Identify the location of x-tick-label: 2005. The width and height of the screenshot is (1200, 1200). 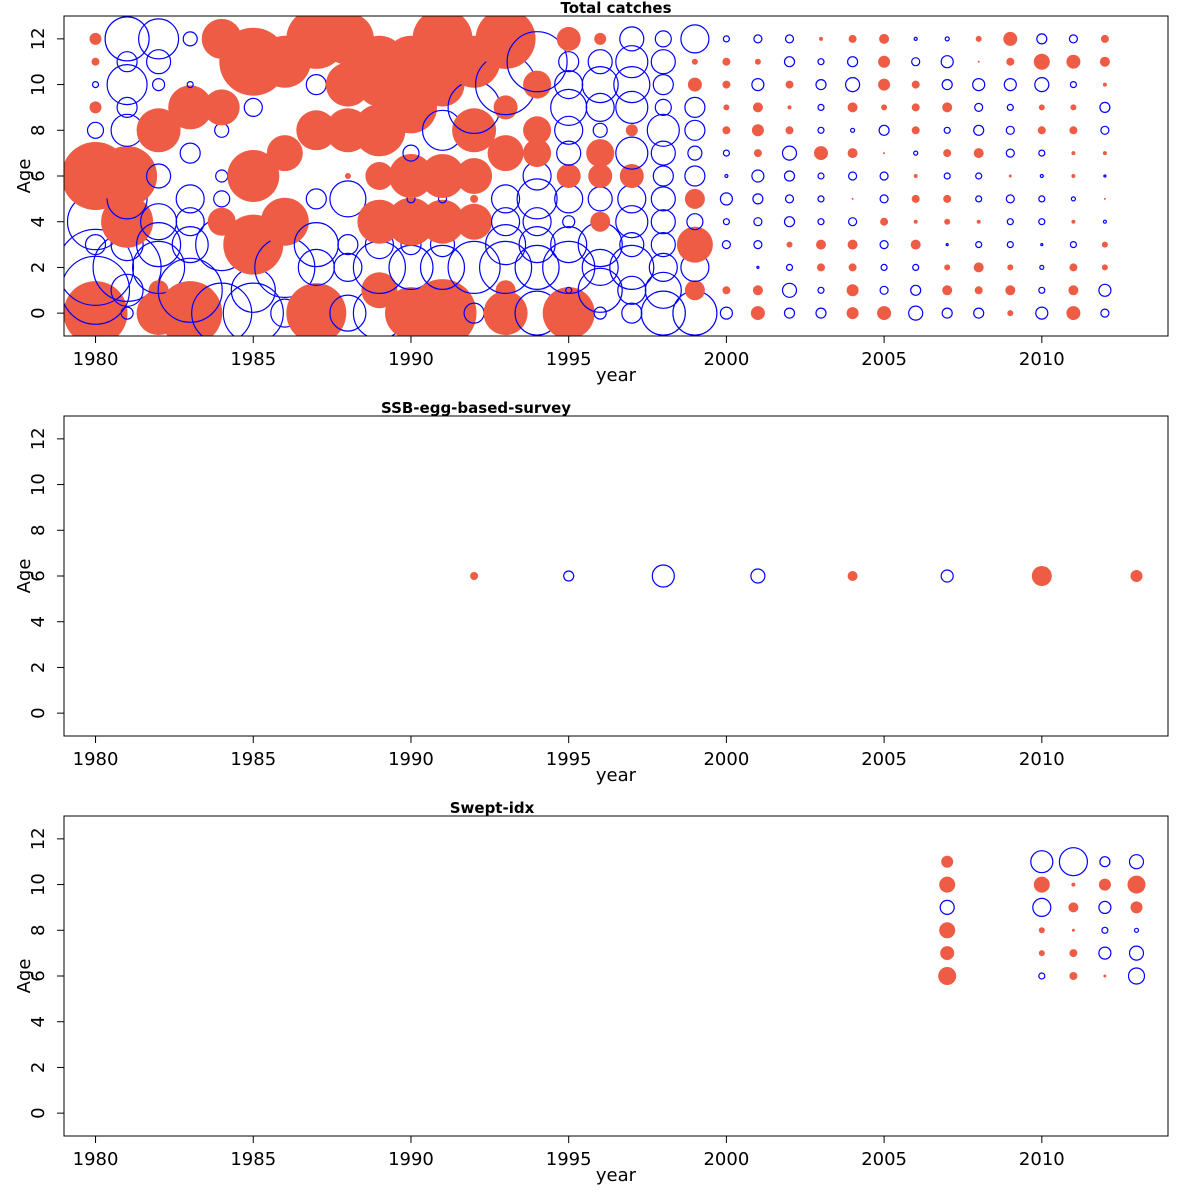
(884, 359).